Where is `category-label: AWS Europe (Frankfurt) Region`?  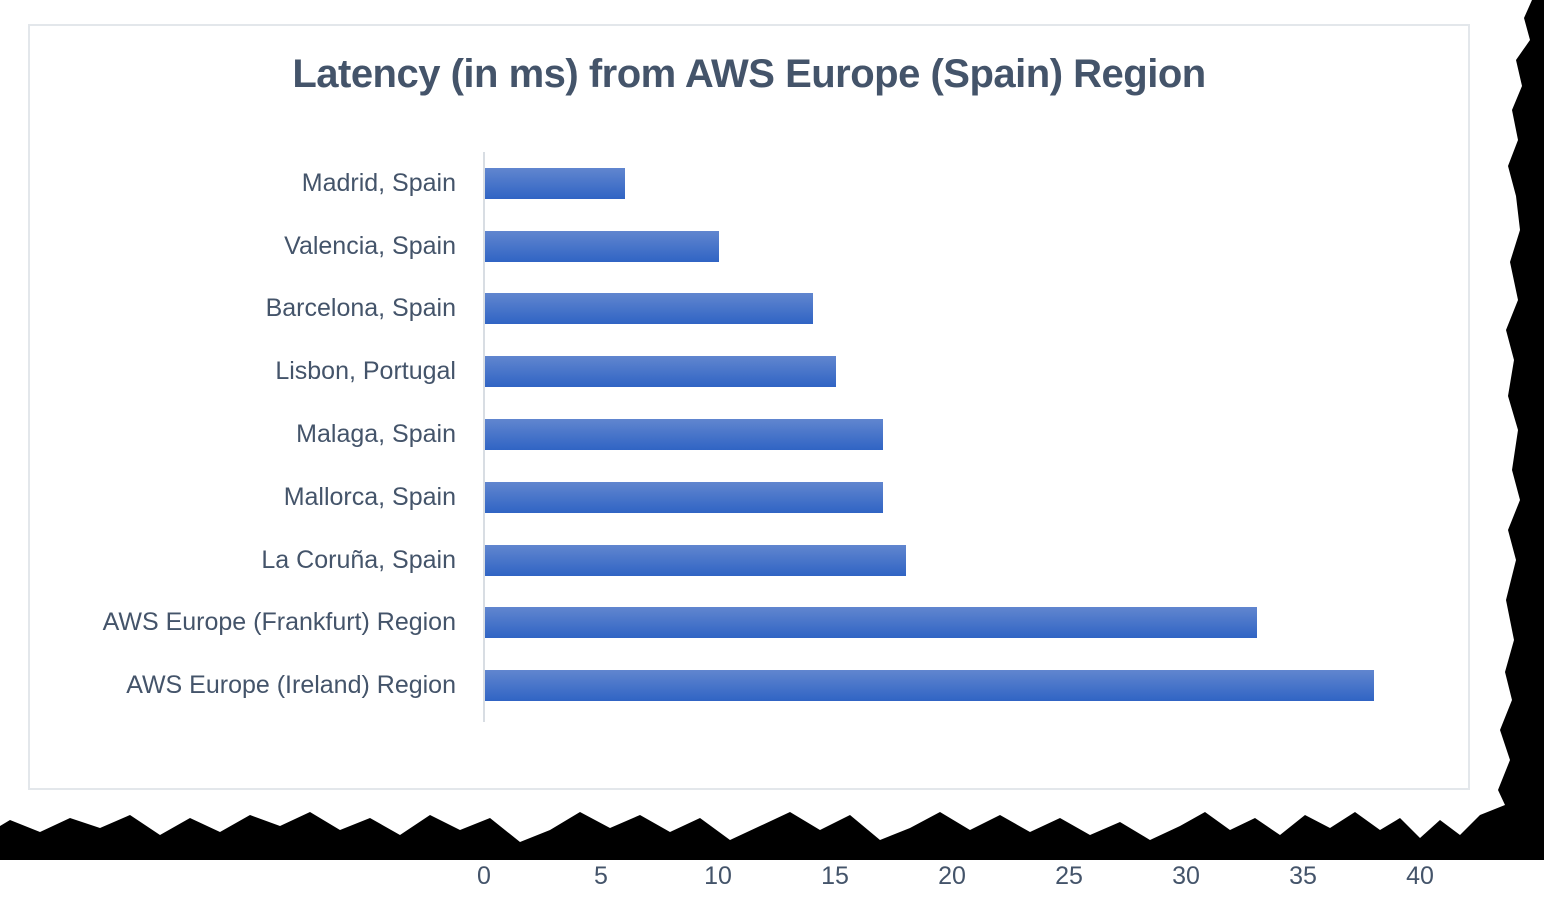 category-label: AWS Europe (Frankfurt) Region is located at coordinates (279, 622).